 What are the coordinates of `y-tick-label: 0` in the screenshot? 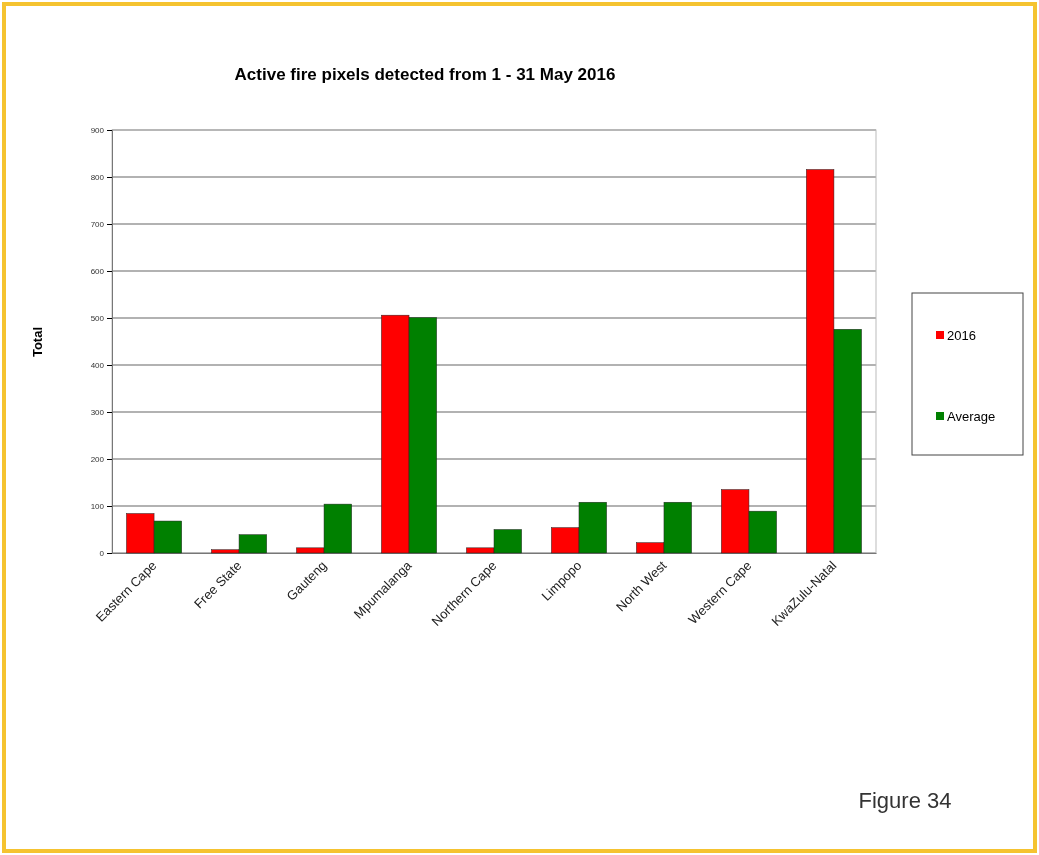 It's located at (102, 554).